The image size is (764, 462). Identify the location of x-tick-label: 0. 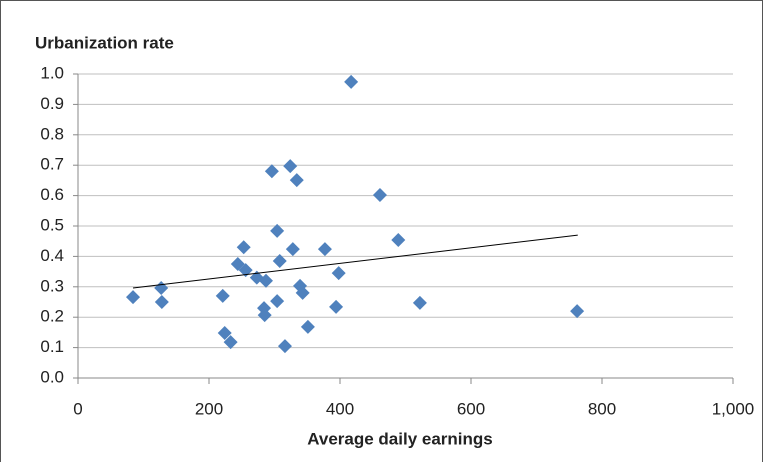
(77, 408).